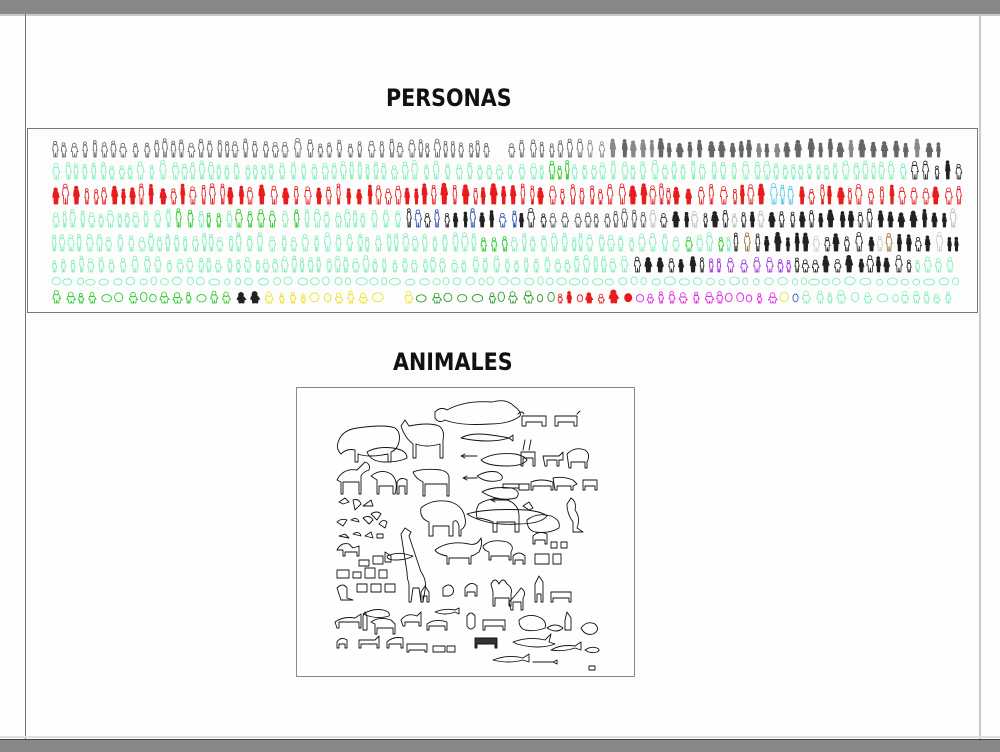 This screenshot has height=752, width=1000. What do you see at coordinates (425, 594) in the screenshot?
I see `llama-icon` at bounding box center [425, 594].